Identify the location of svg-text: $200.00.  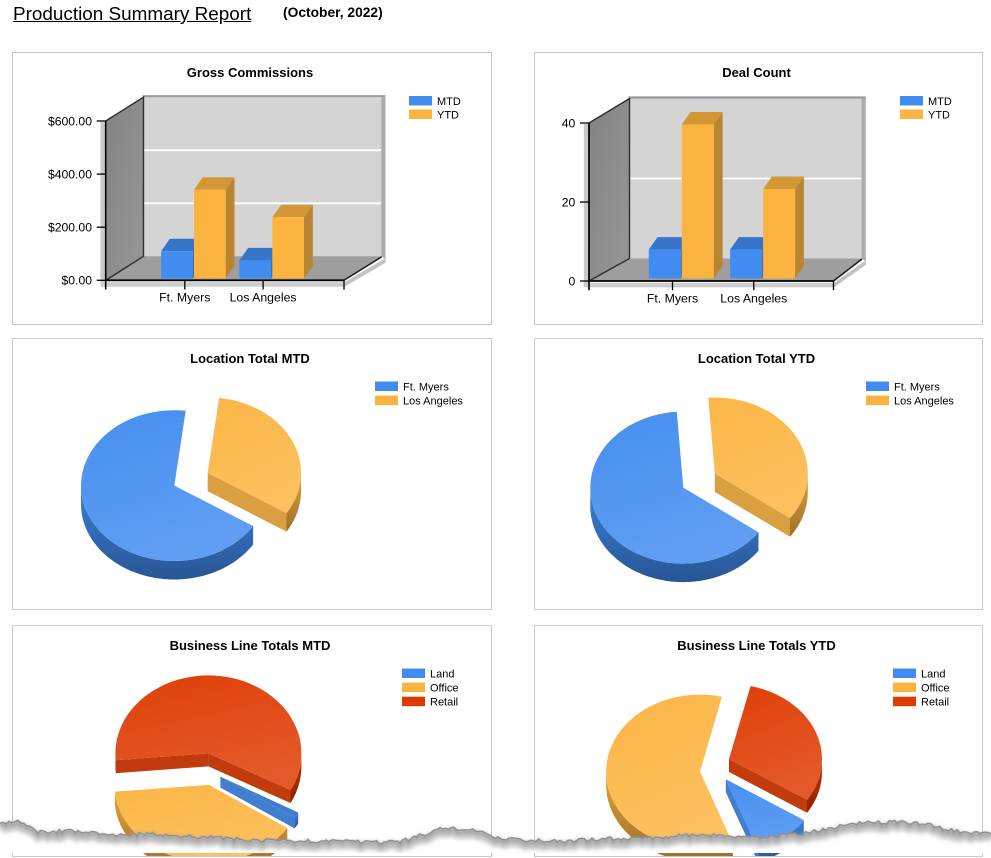
(70, 228).